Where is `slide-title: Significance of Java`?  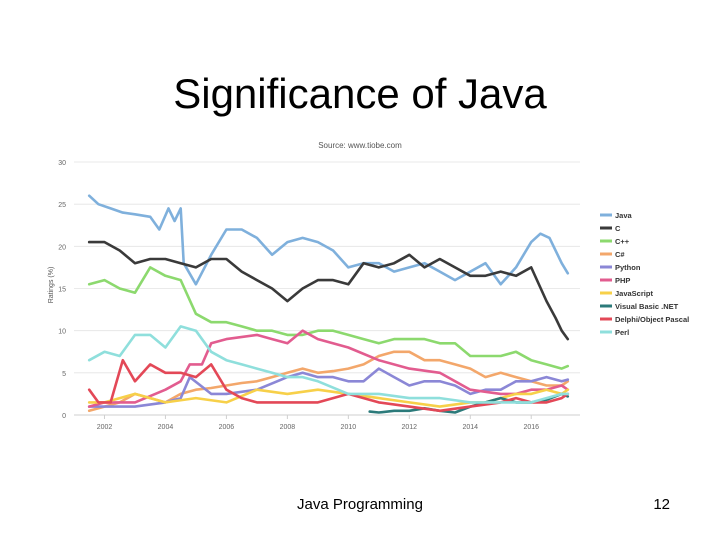
slide-title: Significance of Java is located at coordinates (360, 93).